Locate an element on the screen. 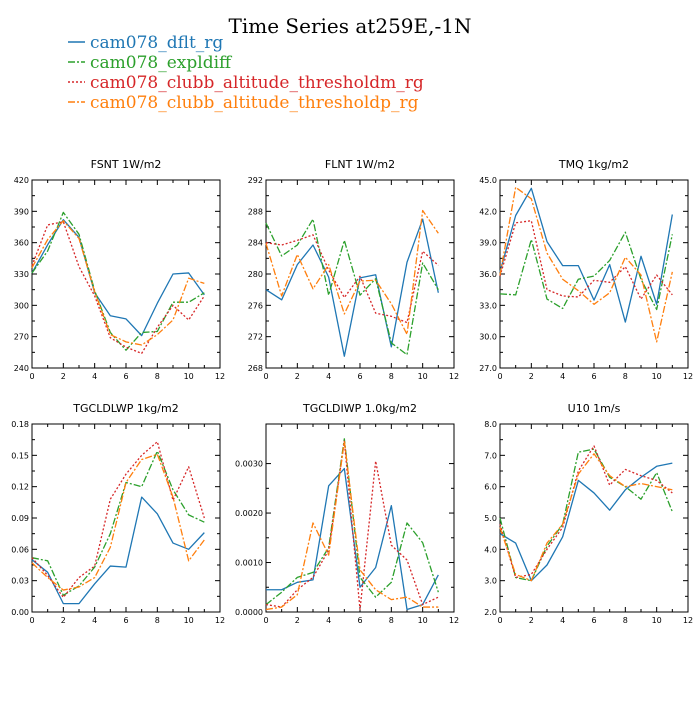 This screenshot has width=700, height=705. y-tick-label: 42.0 is located at coordinates (488, 211).